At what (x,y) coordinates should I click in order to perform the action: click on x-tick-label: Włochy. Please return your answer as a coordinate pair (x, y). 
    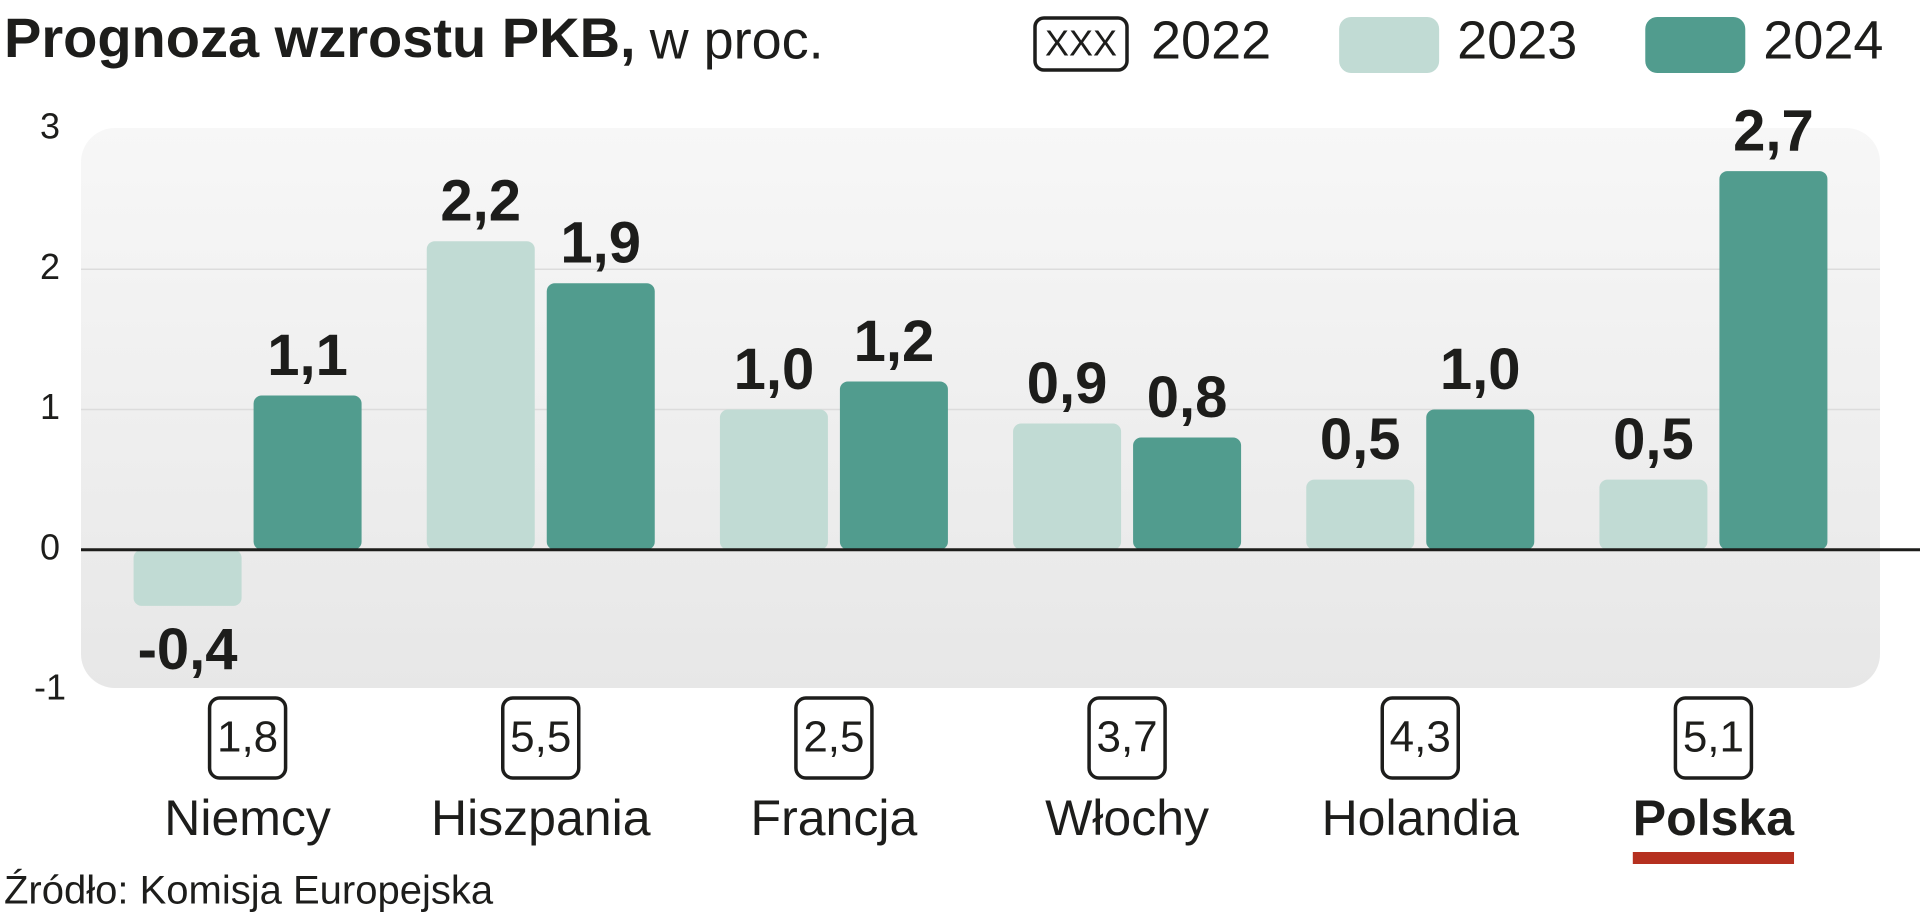
    Looking at the image, I should click on (1127, 818).